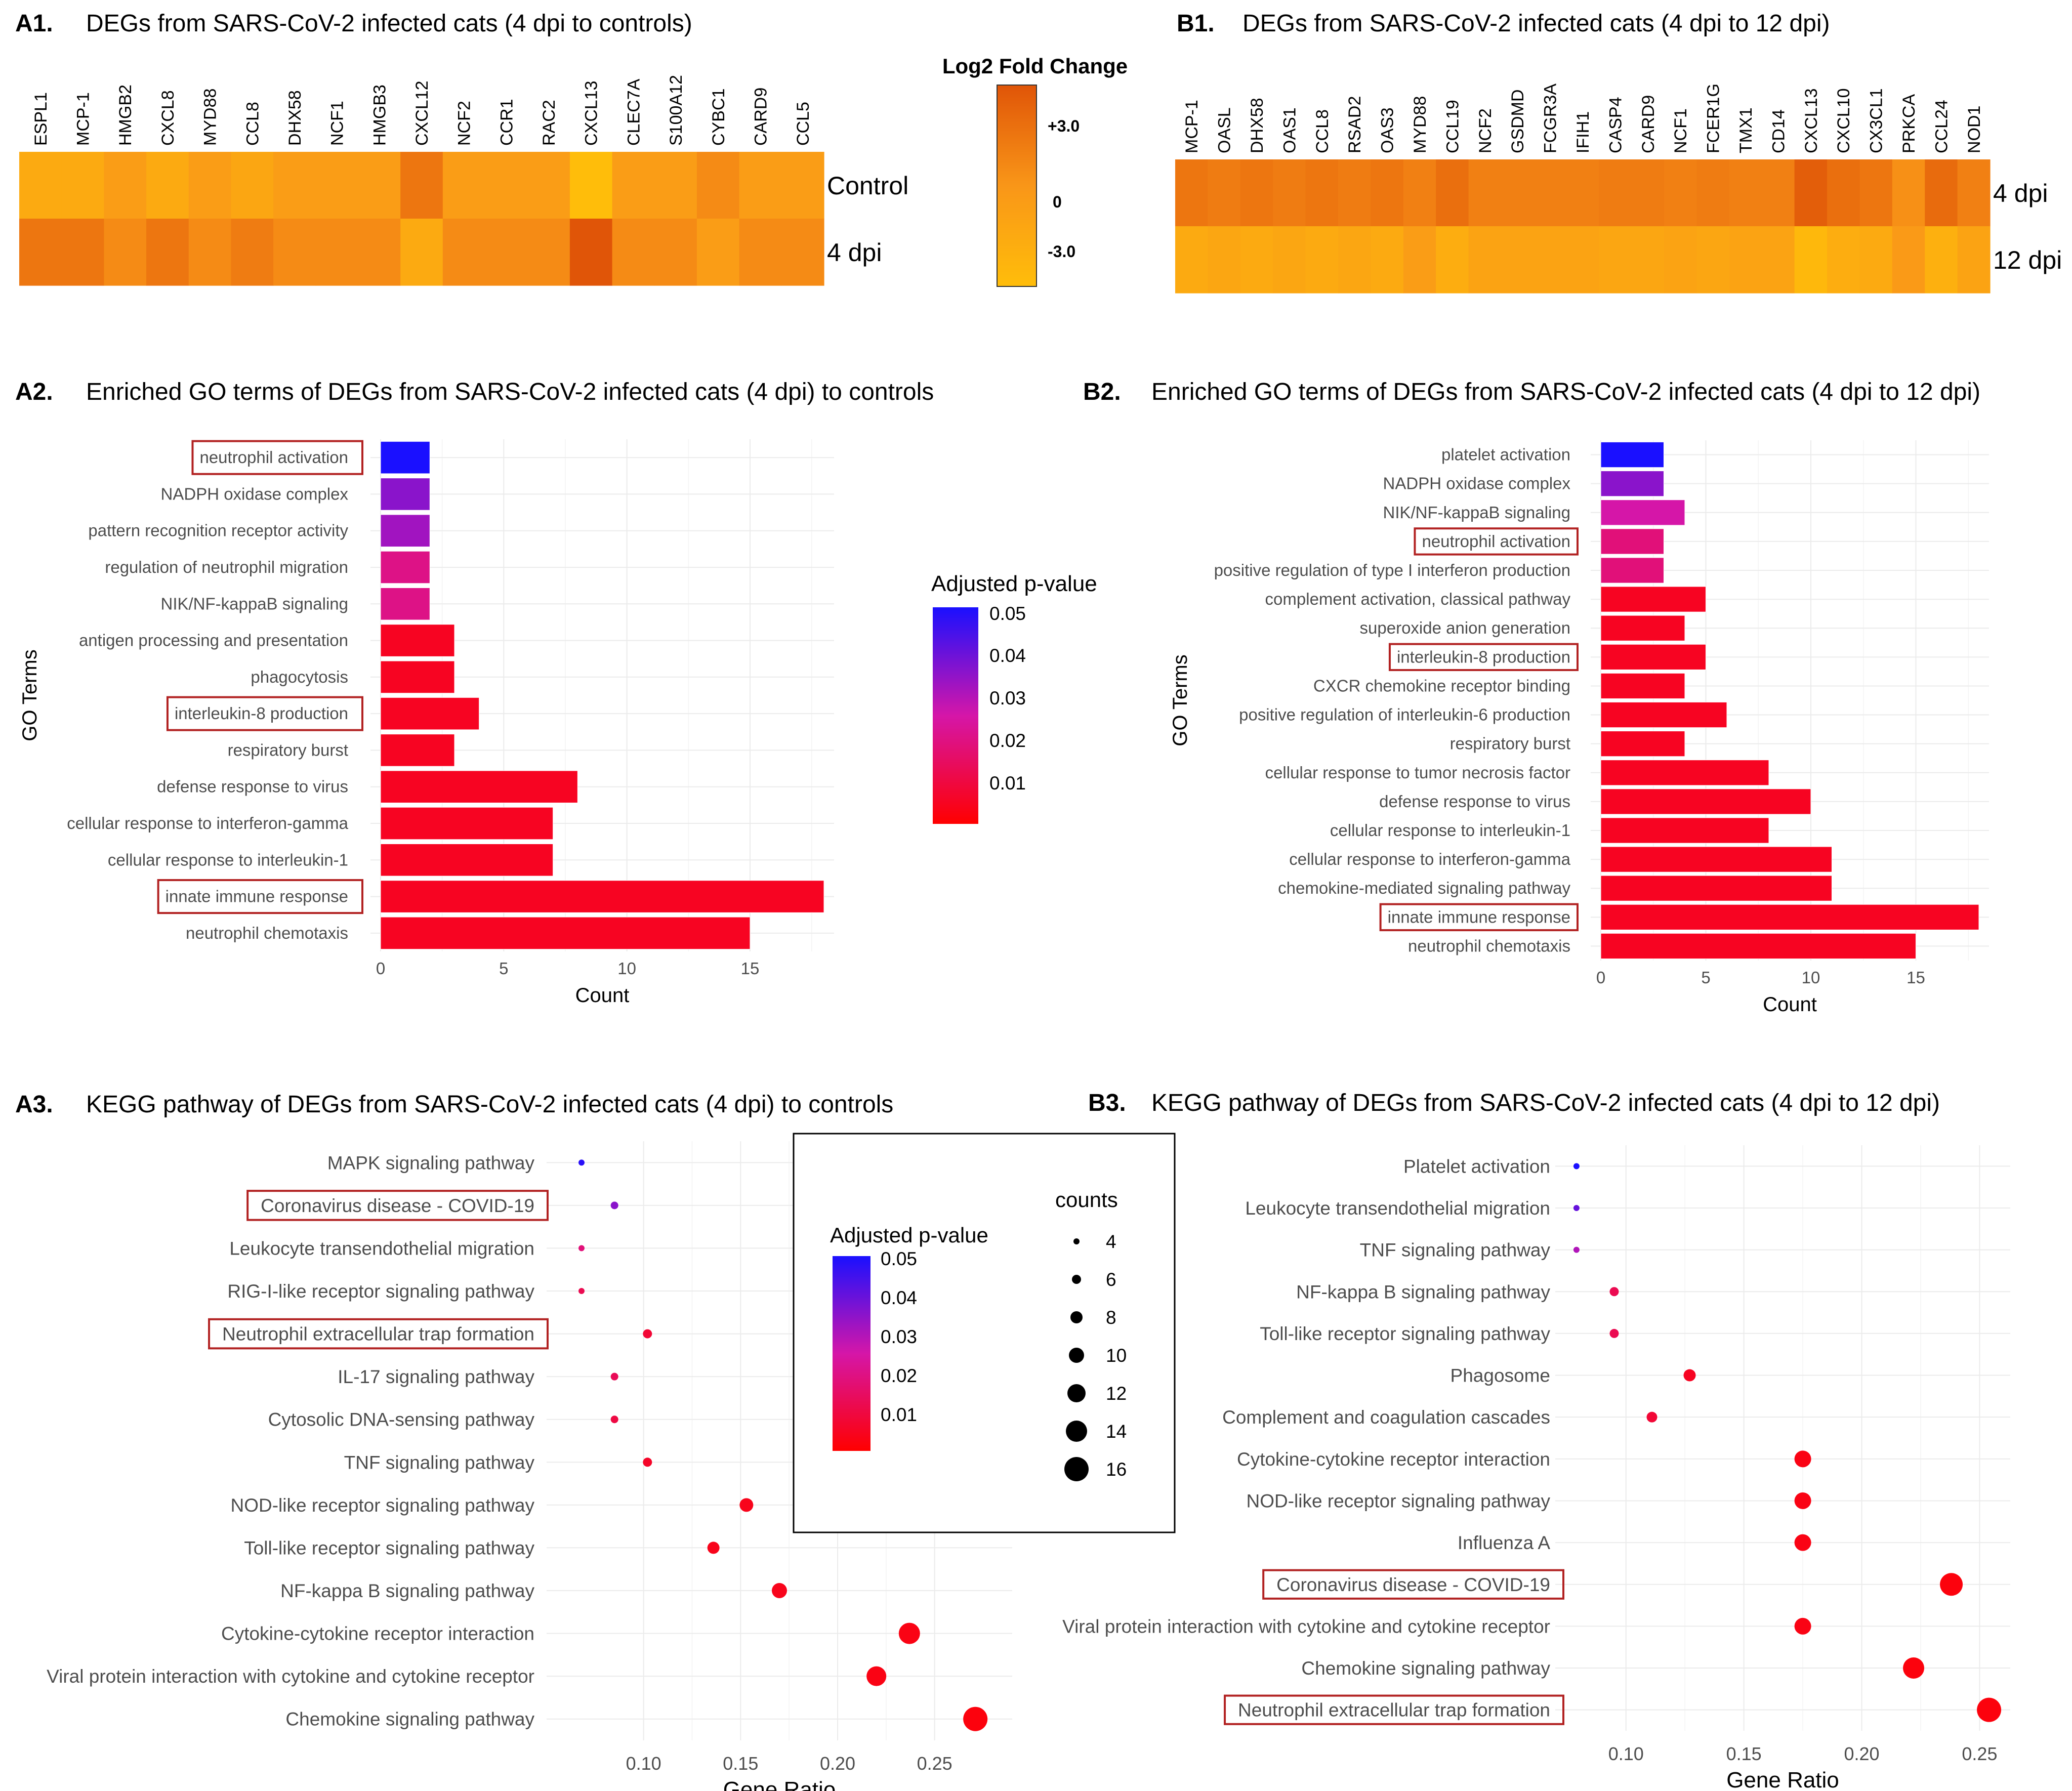 Image resolution: width=2072 pixels, height=1791 pixels. Describe the element at coordinates (581, 1248) in the screenshot. I see `dot-leukocyte-transendothelial-migration` at that location.